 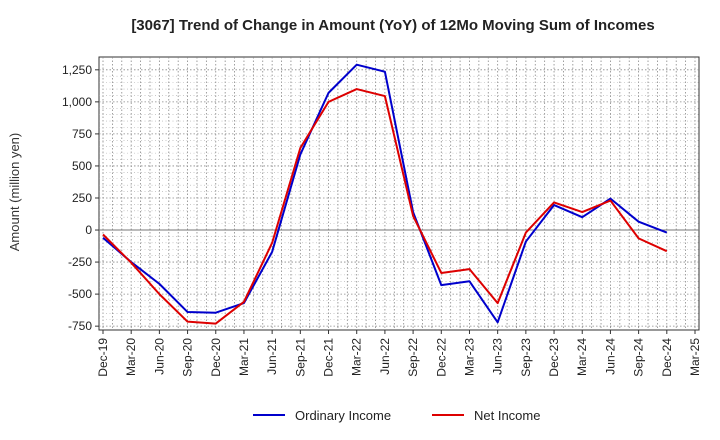 What do you see at coordinates (88, 230) in the screenshot?
I see `y-tick-label: 0` at bounding box center [88, 230].